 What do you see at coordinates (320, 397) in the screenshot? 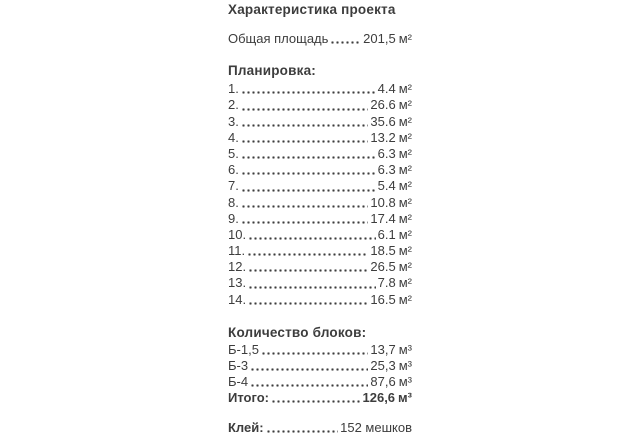
I see `blocks-total-row: Итого: 126,6 м³` at bounding box center [320, 397].